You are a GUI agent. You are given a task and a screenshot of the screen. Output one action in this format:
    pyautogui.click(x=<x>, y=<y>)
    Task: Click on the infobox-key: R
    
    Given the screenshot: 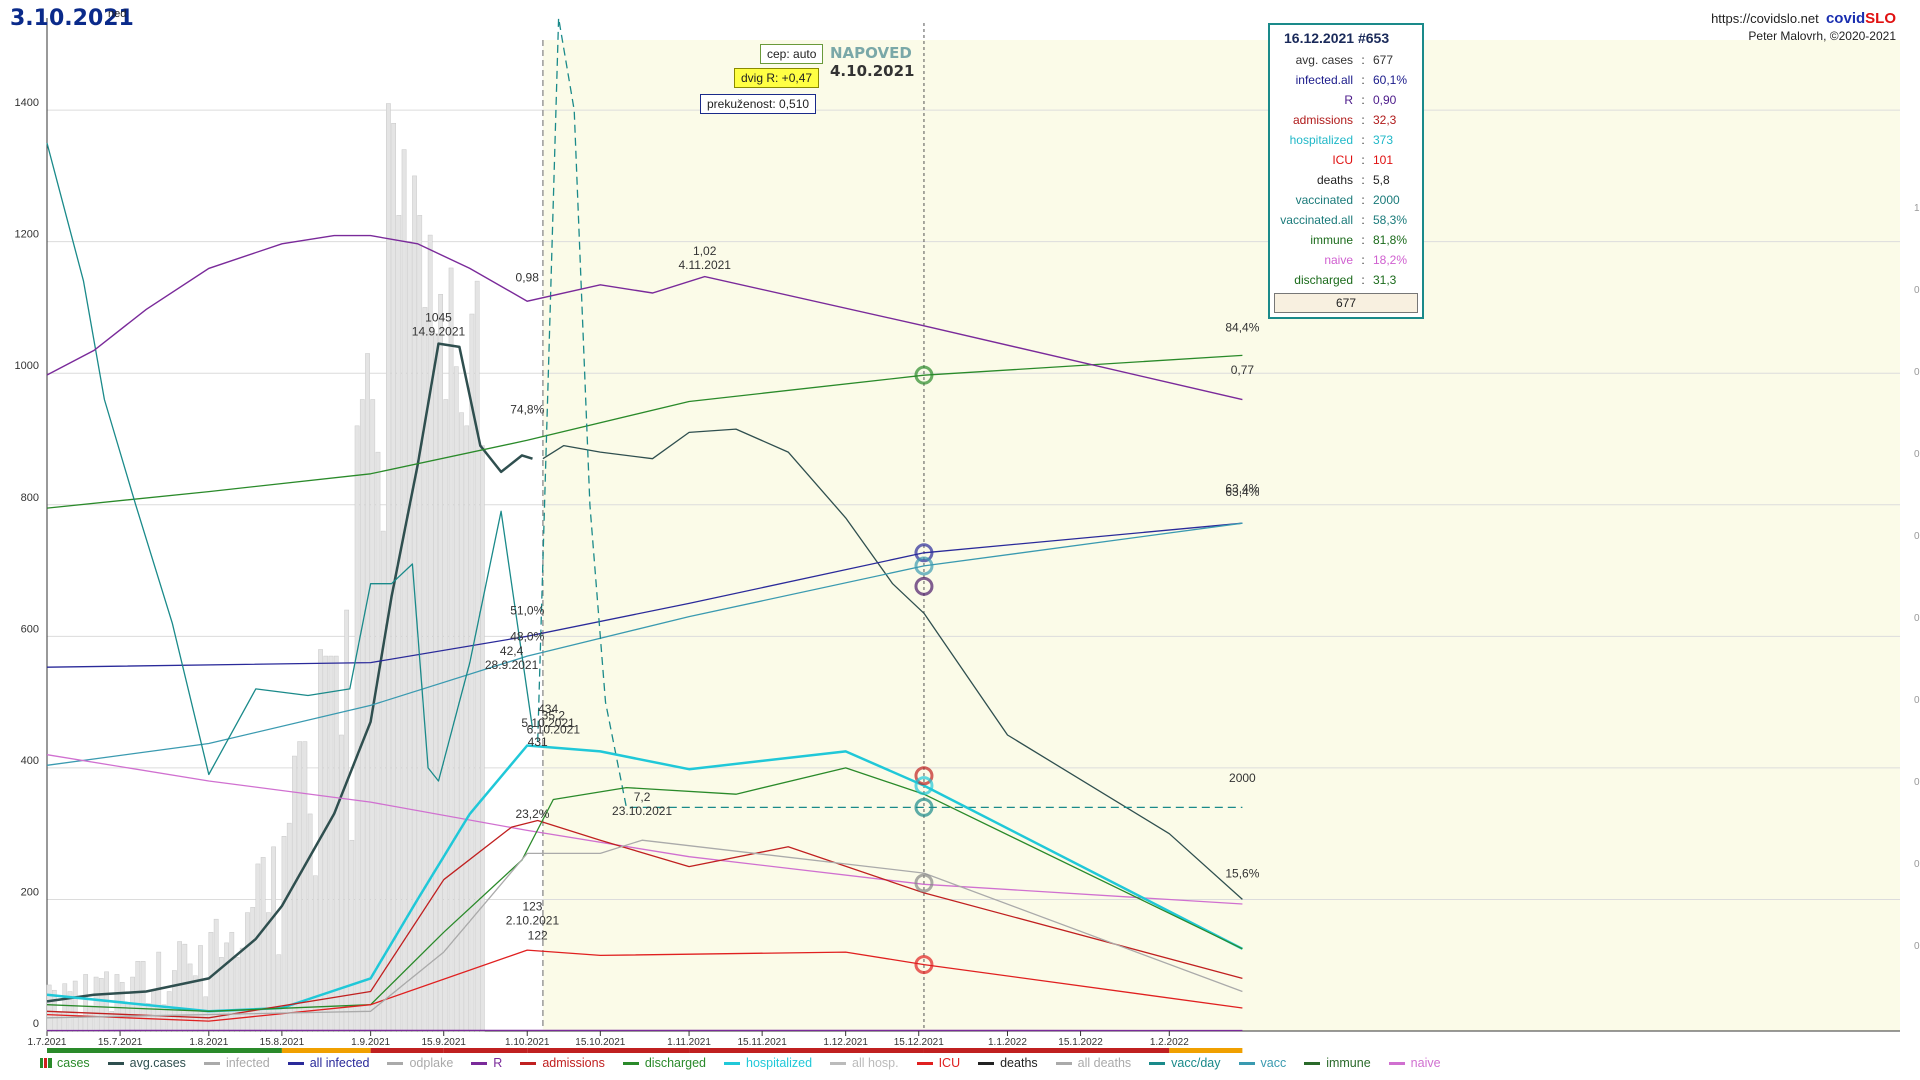 What is the action you would take?
    pyautogui.click(x=1348, y=100)
    